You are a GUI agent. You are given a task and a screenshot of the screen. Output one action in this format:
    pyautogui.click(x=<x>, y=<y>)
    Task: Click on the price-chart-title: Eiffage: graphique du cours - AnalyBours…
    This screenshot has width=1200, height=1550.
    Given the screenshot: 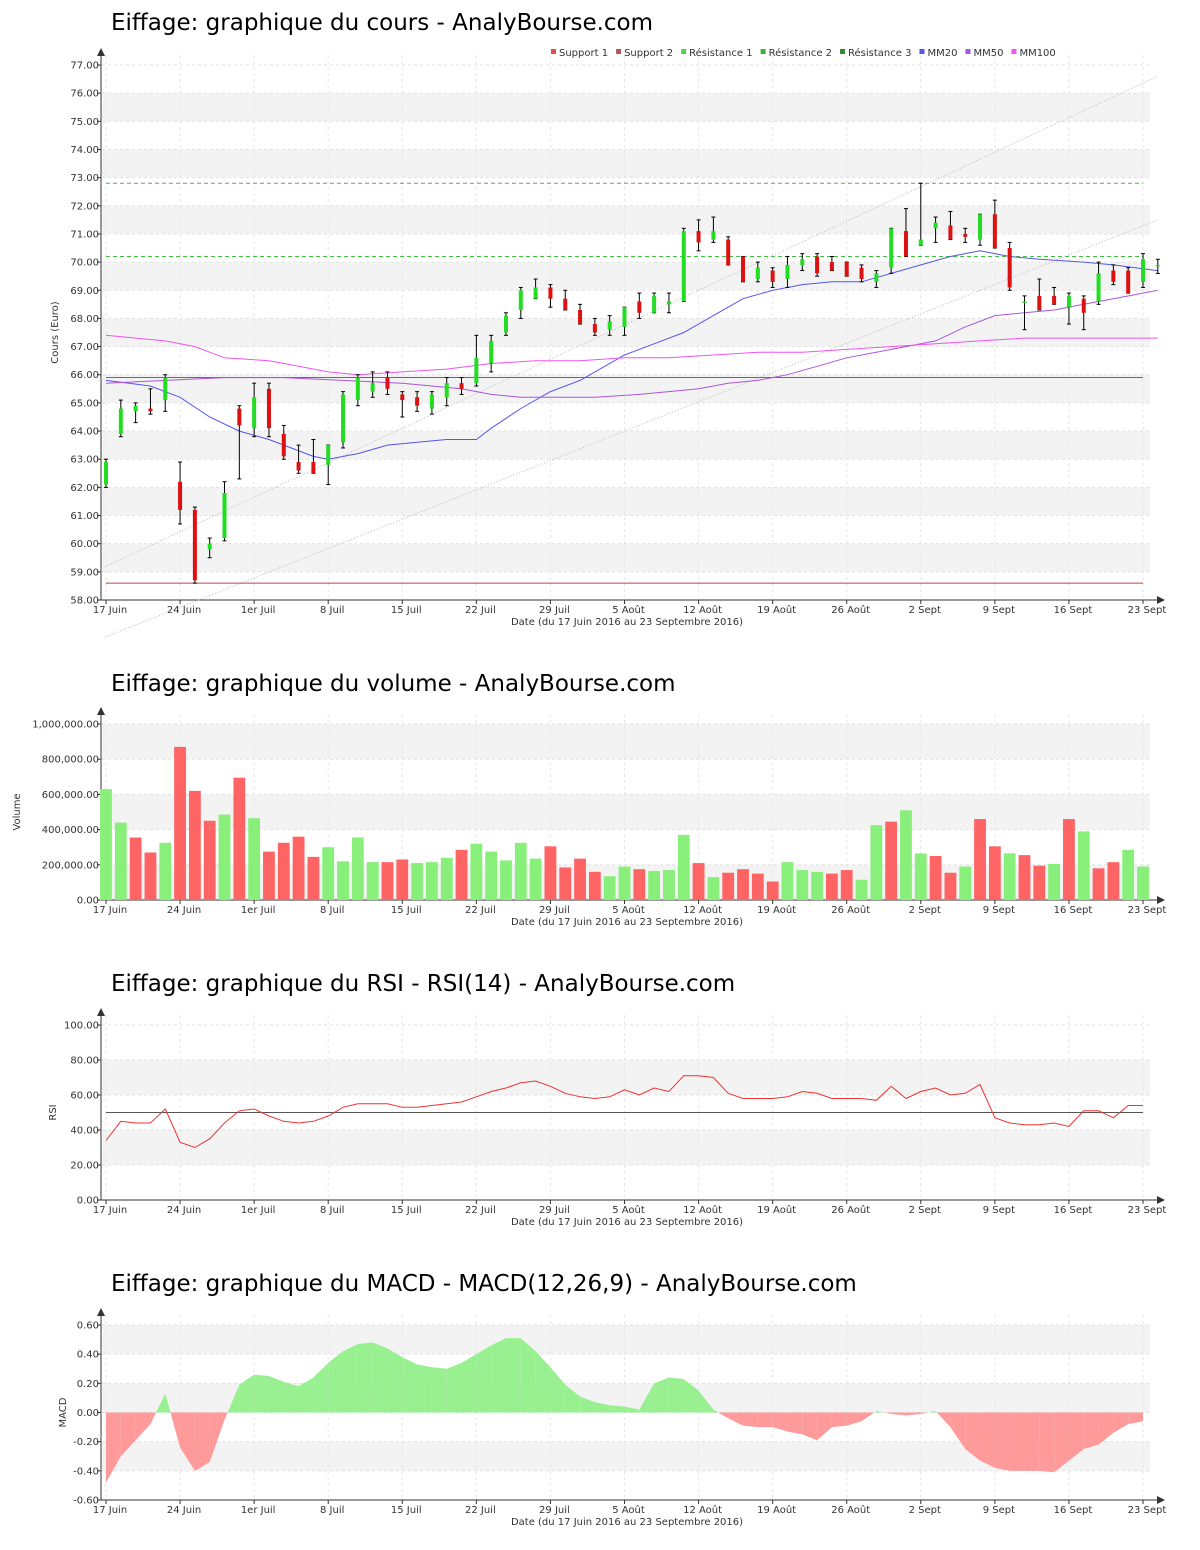 What is the action you would take?
    pyautogui.click(x=382, y=23)
    